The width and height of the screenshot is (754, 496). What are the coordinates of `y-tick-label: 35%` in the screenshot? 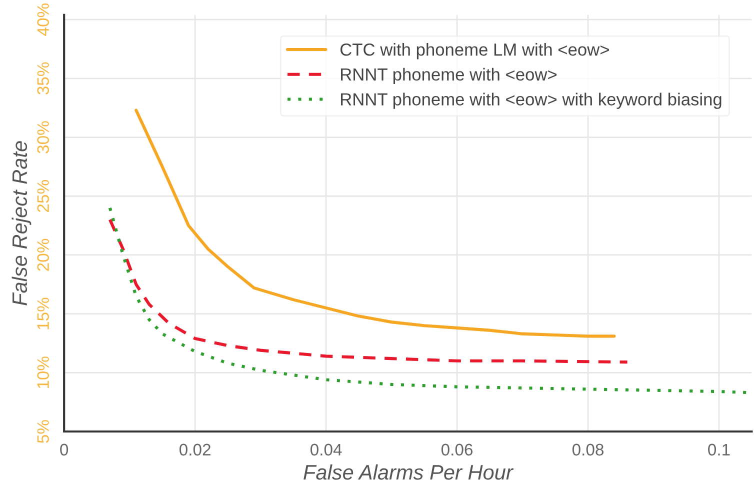 It's located at (43, 78).